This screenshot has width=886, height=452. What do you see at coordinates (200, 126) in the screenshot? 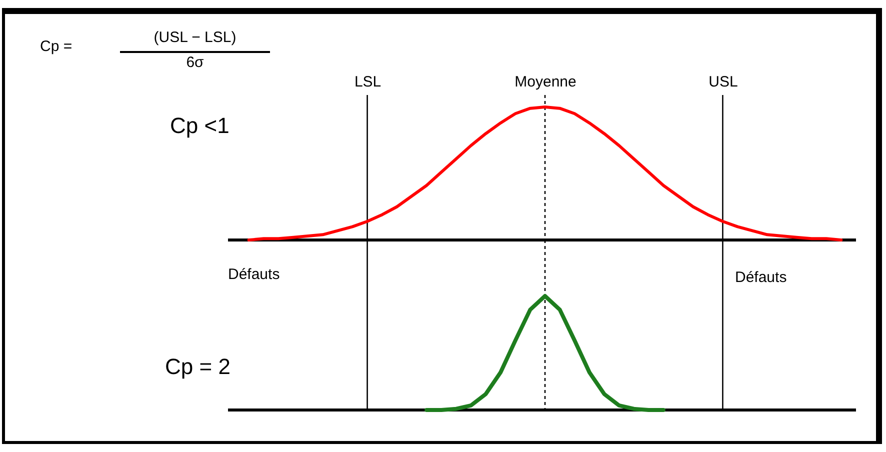
I see `annotation: Cp <1` at bounding box center [200, 126].